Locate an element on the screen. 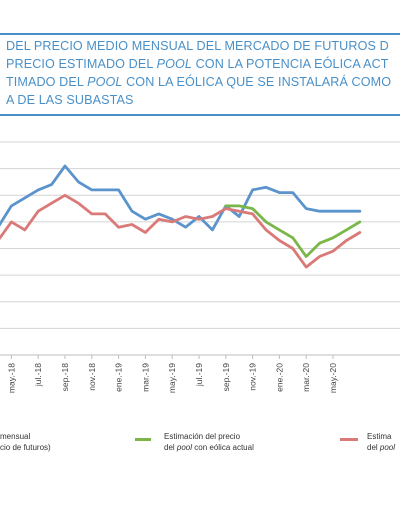 The image size is (400, 516). legend-item-futures: mensual cio de futuros) is located at coordinates (25, 442).